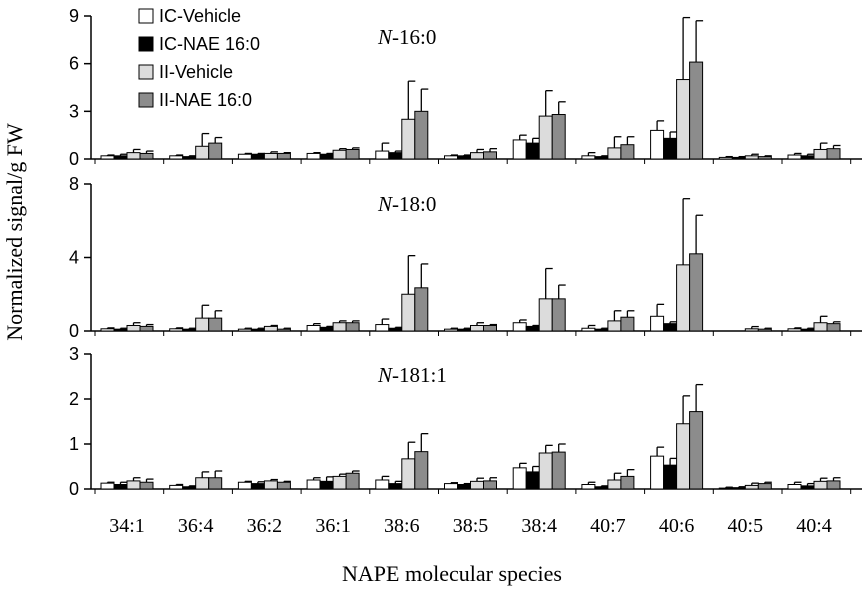 The height and width of the screenshot is (592, 865). What do you see at coordinates (74, 64) in the screenshot?
I see `y-tick-label: 6` at bounding box center [74, 64].